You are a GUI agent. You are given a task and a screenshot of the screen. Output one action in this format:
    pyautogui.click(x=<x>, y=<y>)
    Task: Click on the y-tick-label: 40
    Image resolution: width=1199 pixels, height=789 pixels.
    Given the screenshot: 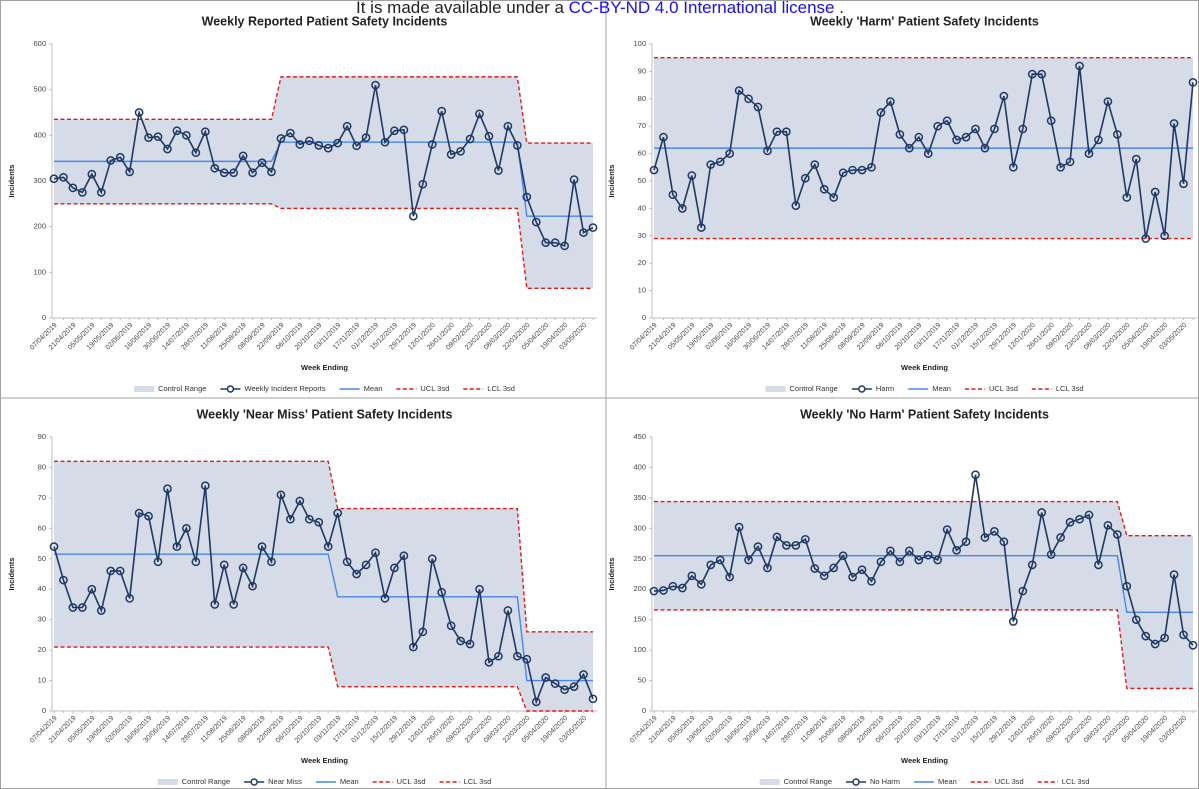 What is the action you would take?
    pyautogui.click(x=42, y=588)
    